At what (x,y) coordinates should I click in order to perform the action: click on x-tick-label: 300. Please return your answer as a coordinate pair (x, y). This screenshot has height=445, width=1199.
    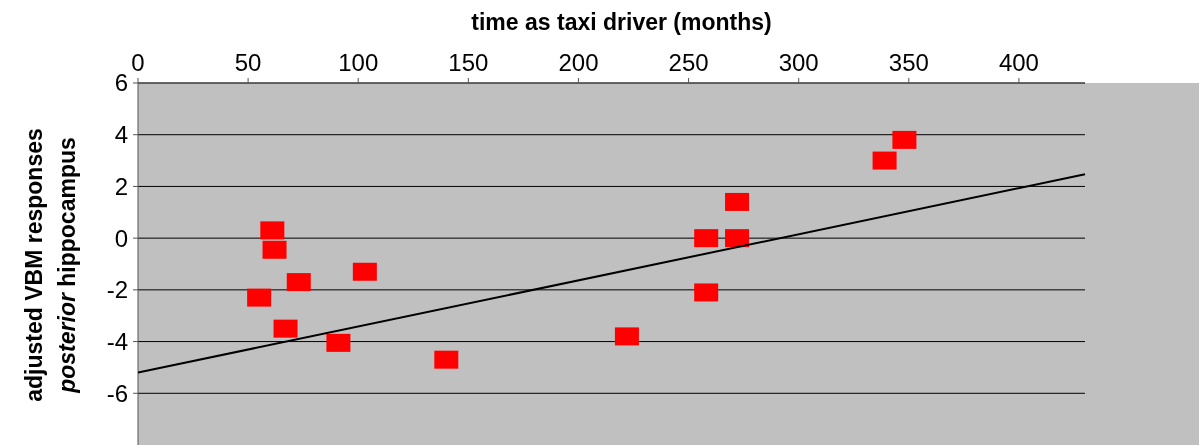
    Looking at the image, I should click on (798, 62).